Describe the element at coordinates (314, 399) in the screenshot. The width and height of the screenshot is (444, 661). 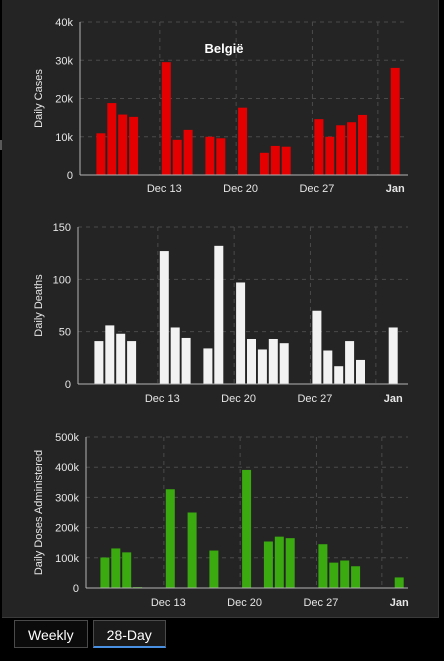
I see `deaths-xtick-label: Dec 27` at that location.